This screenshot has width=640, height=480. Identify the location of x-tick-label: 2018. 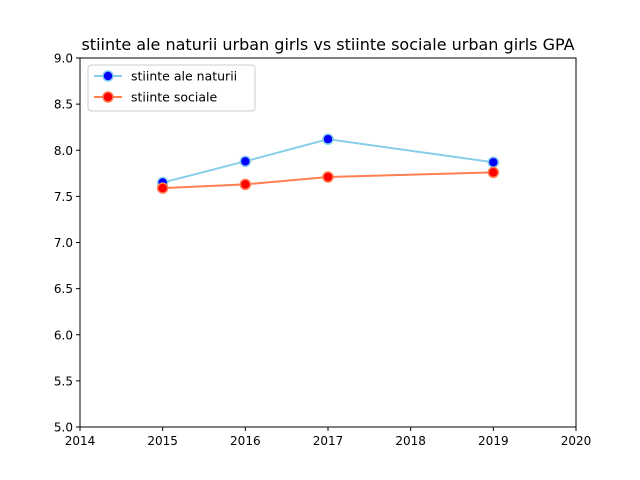
(410, 441).